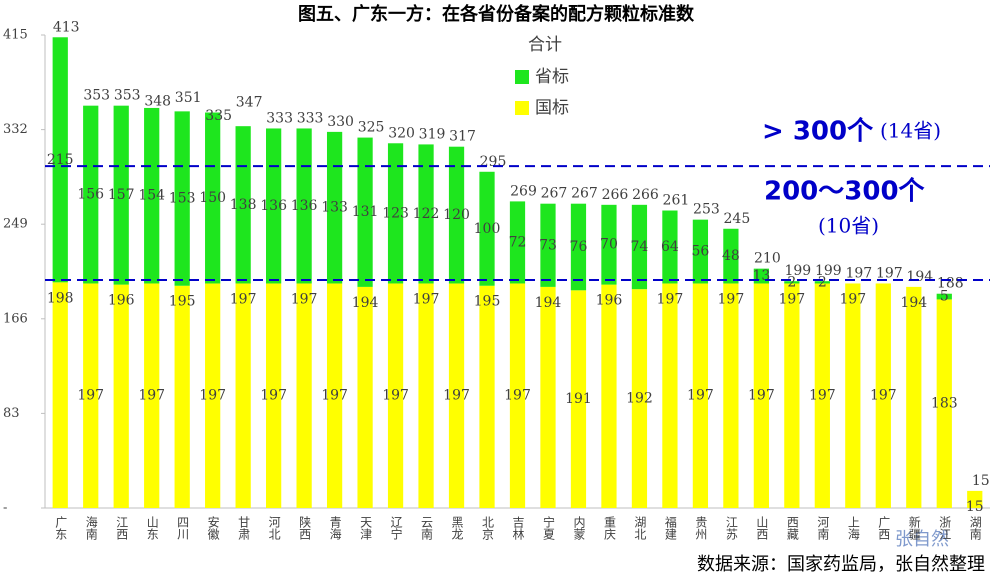 The image size is (992, 582). What do you see at coordinates (981, 481) in the screenshot?
I see `total-label: 15` at bounding box center [981, 481].